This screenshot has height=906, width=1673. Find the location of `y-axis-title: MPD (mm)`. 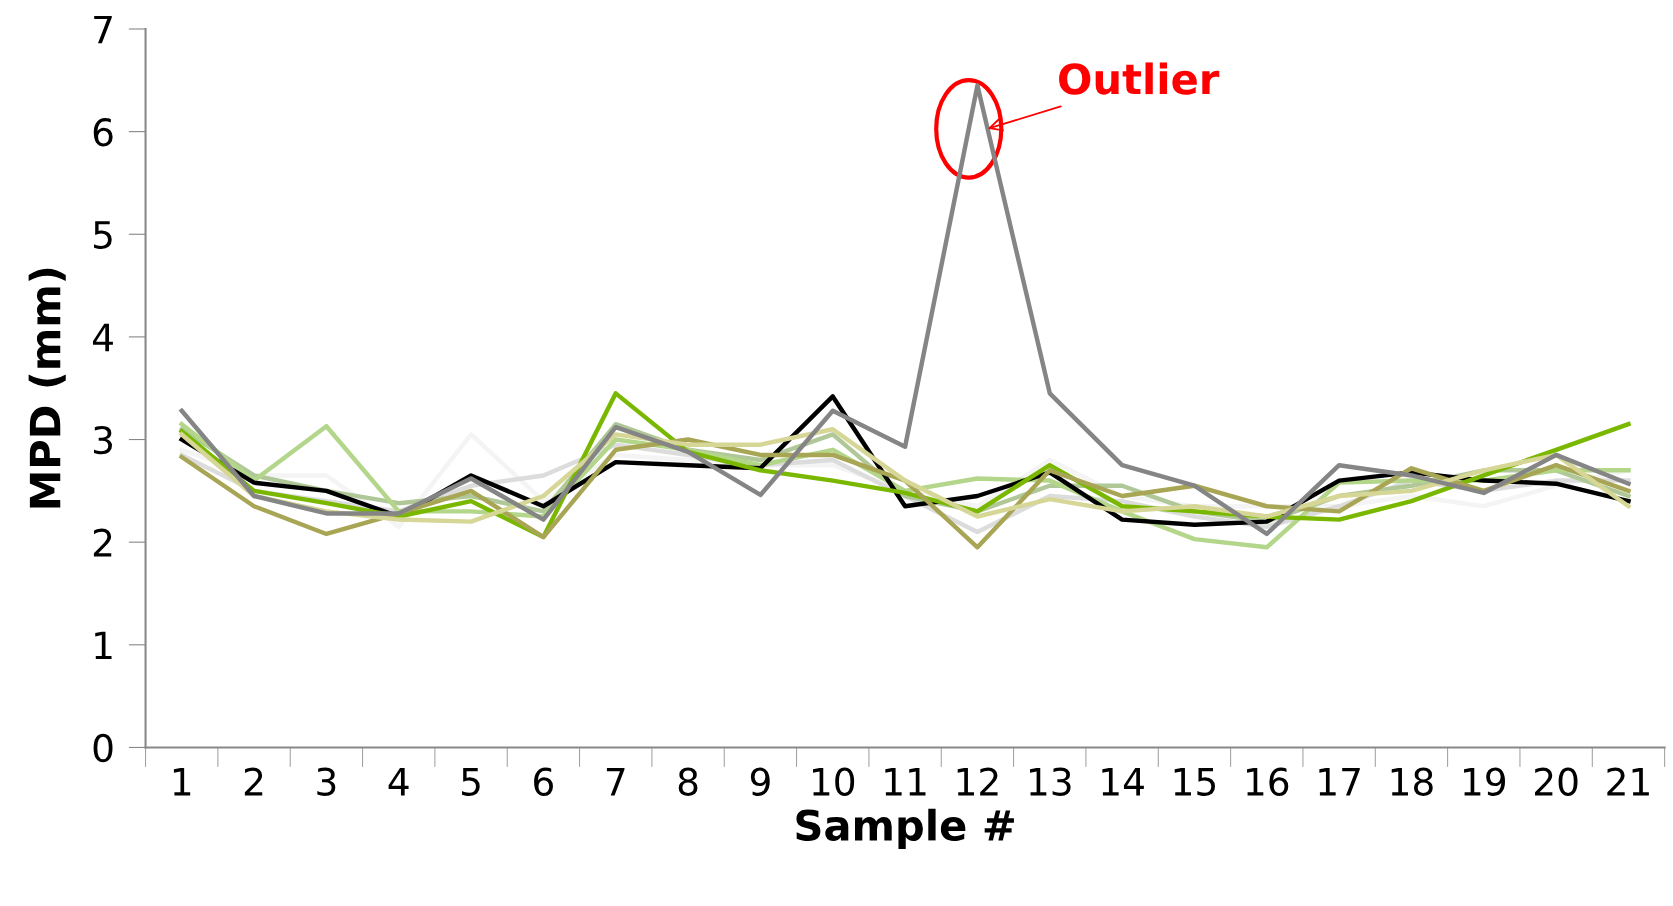

y-axis-title: MPD (mm) is located at coordinates (47, 388).